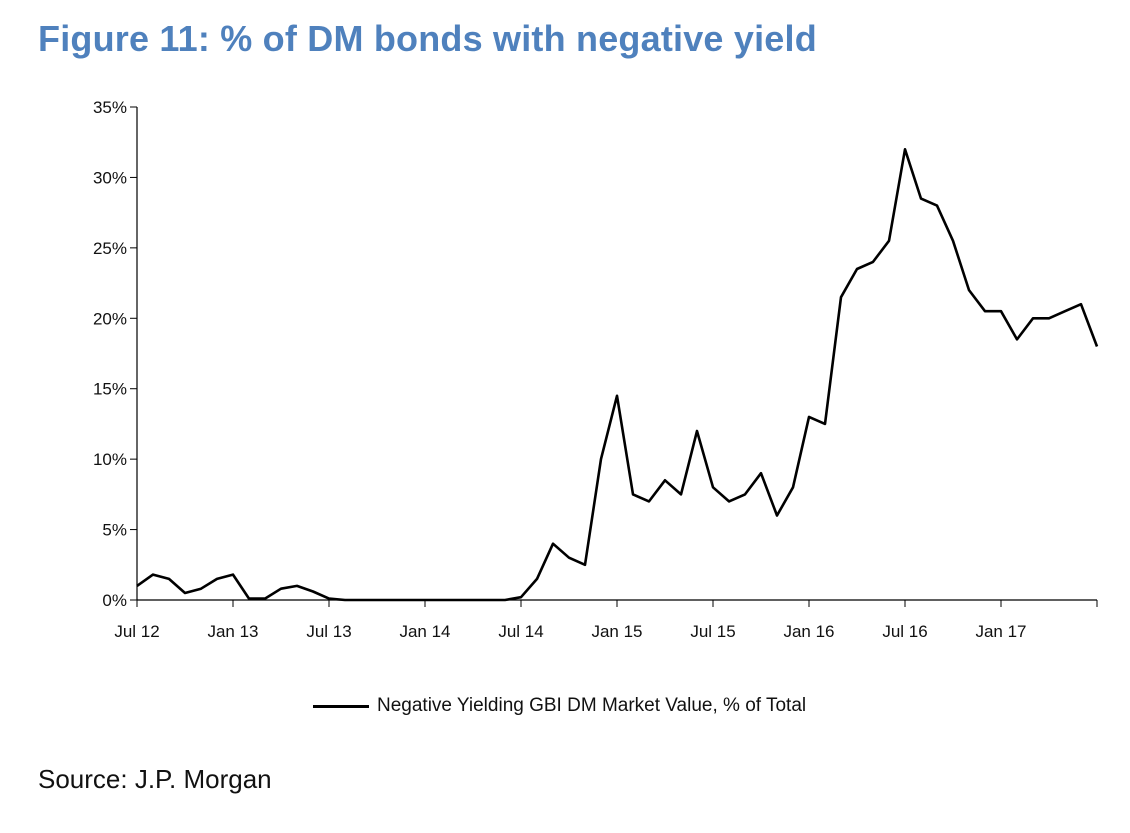  Describe the element at coordinates (136, 631) in the screenshot. I see `x-tick-label: Jul 12` at that location.